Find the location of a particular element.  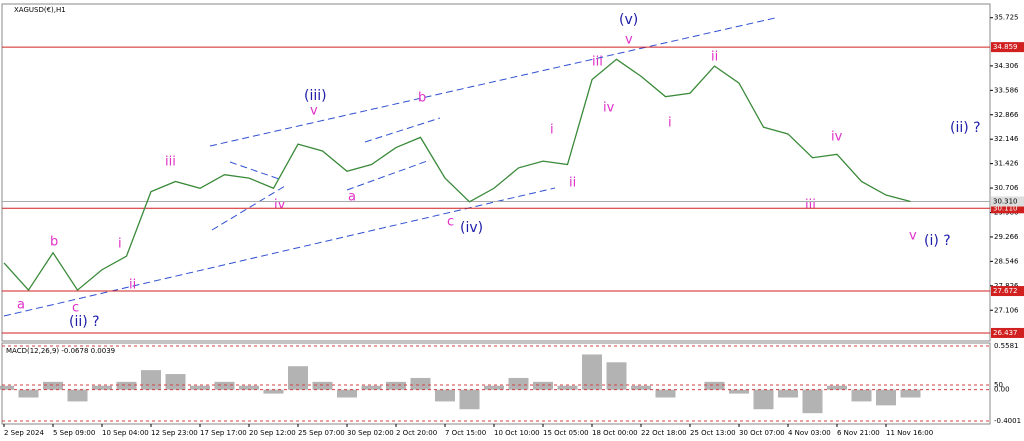

x-tick-label: 2 Sep 2024 is located at coordinates (24, 433).